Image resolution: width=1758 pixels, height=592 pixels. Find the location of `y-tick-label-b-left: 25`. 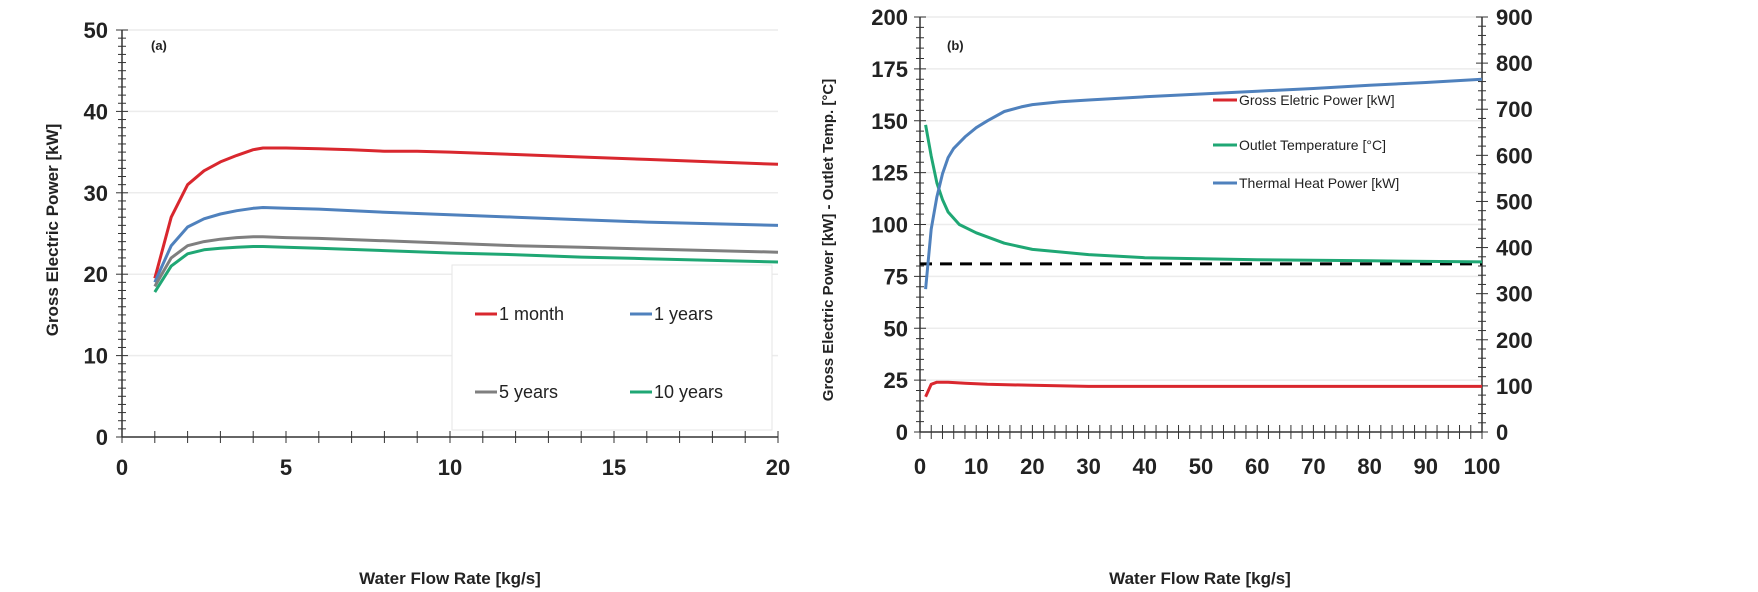

y-tick-label-b-left: 25 is located at coordinates (896, 380).